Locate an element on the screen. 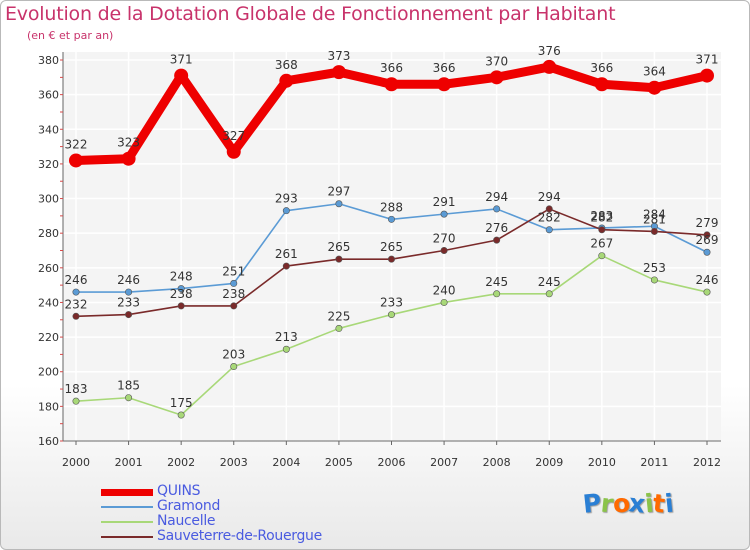 The height and width of the screenshot is (550, 750). x-tick-label: 2008 is located at coordinates (497, 462).